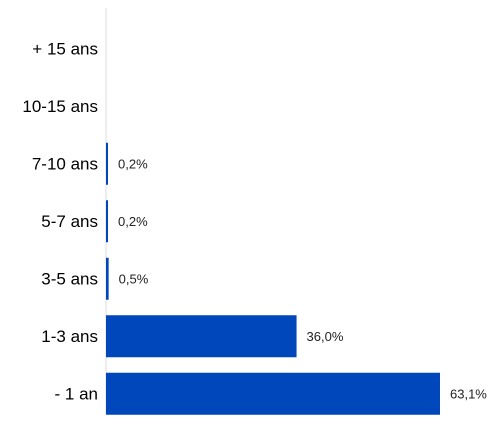 This screenshot has height=425, width=503. What do you see at coordinates (65, 48) in the screenshot?
I see `category-label: + 15 ans` at bounding box center [65, 48].